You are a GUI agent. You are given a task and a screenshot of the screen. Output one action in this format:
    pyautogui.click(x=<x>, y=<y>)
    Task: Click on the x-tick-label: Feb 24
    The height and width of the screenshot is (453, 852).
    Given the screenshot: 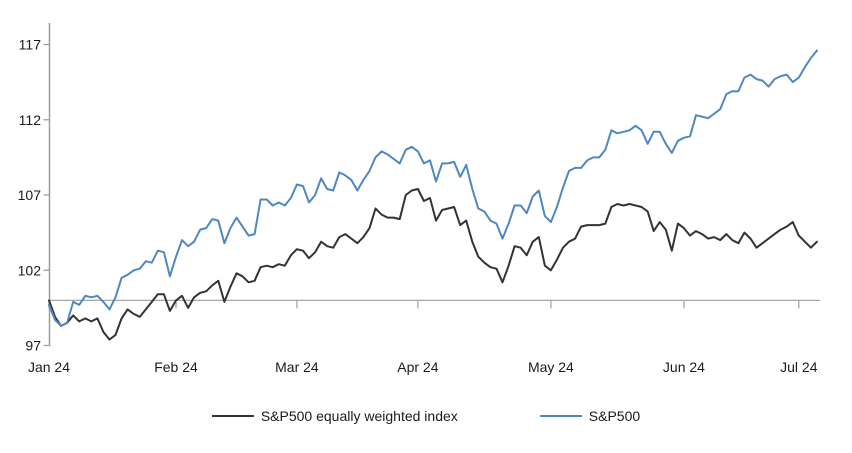 What is the action you would take?
    pyautogui.click(x=176, y=367)
    